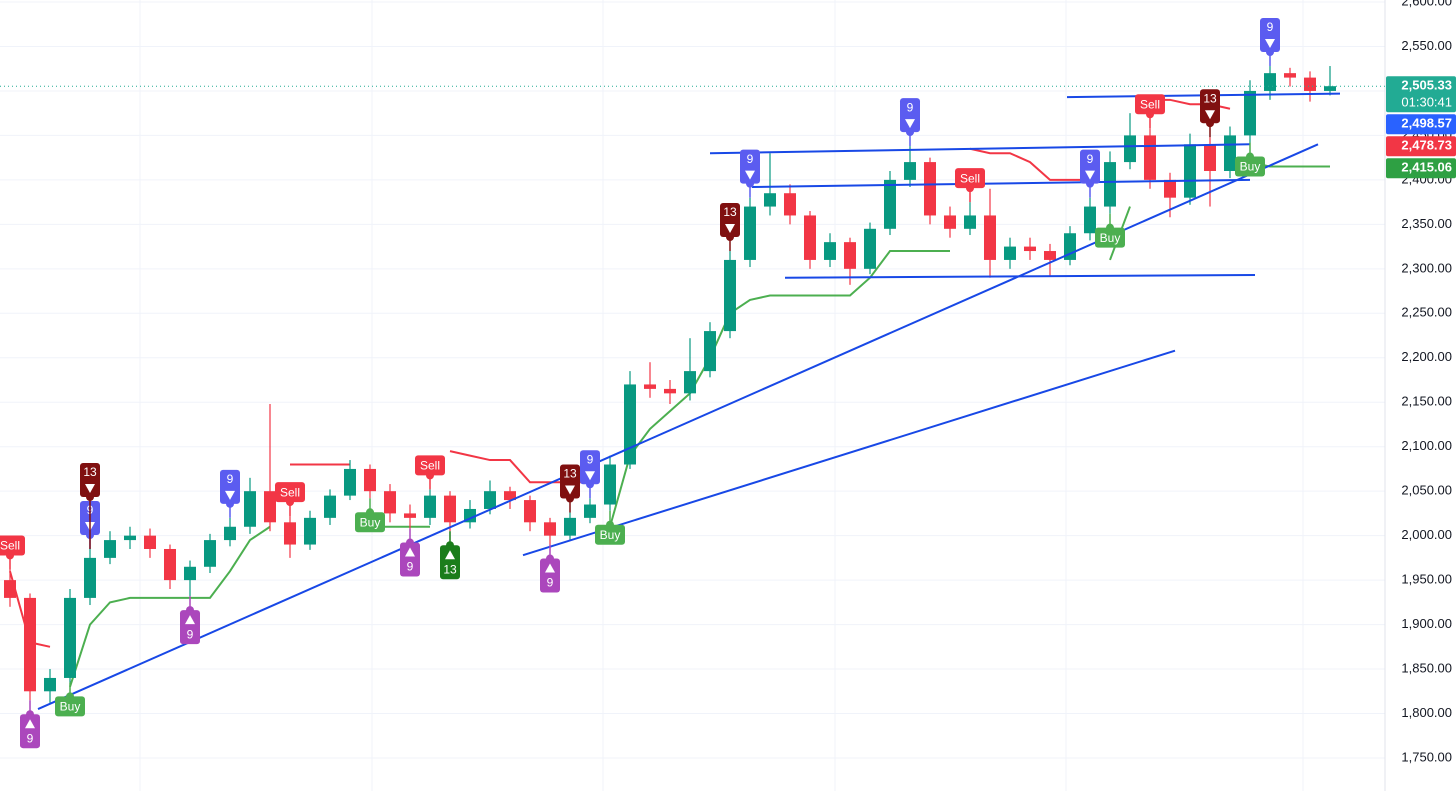  What do you see at coordinates (1426, 45) in the screenshot?
I see `y-tick-label: 2,550.00` at bounding box center [1426, 45].